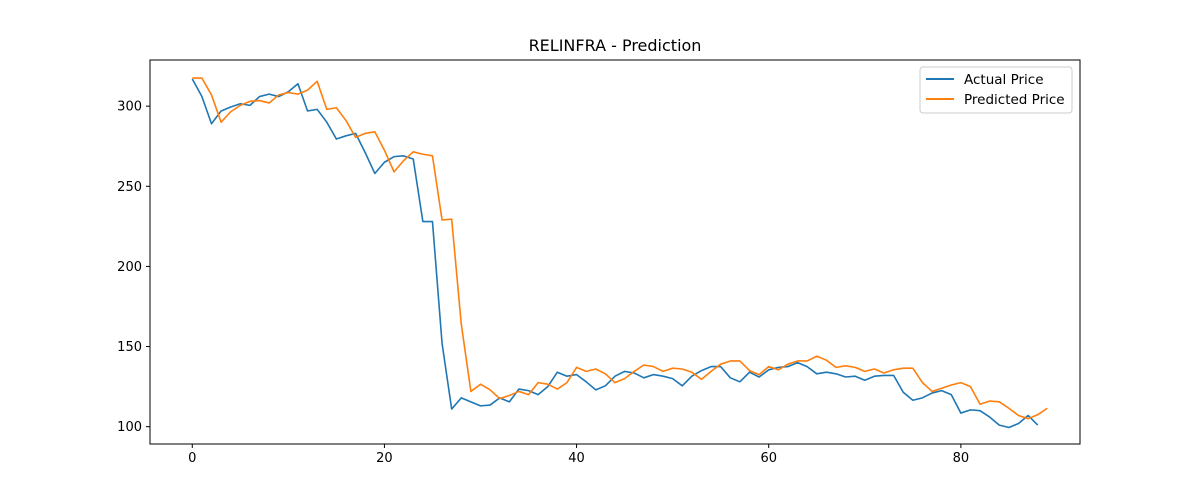 This screenshot has width=1200, height=500. What do you see at coordinates (129, 267) in the screenshot?
I see `y-tick-label: 200` at bounding box center [129, 267].